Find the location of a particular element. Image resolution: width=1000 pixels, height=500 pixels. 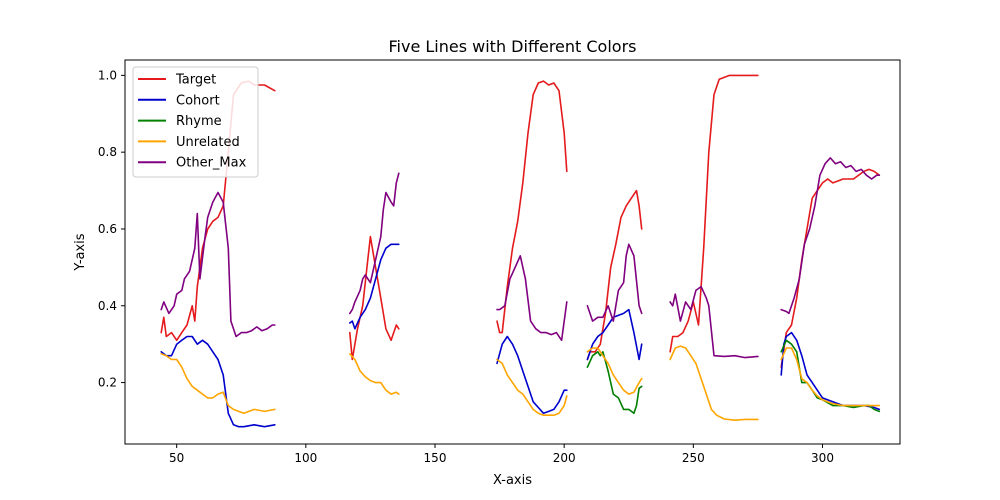

legend-box is located at coordinates (195, 122).